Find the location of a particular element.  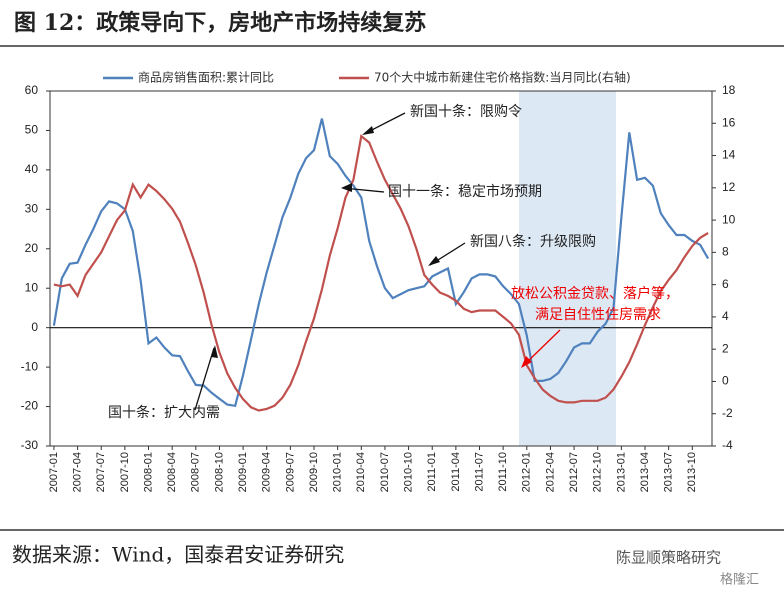

y2-tick-label: 8 is located at coordinates (725, 252).